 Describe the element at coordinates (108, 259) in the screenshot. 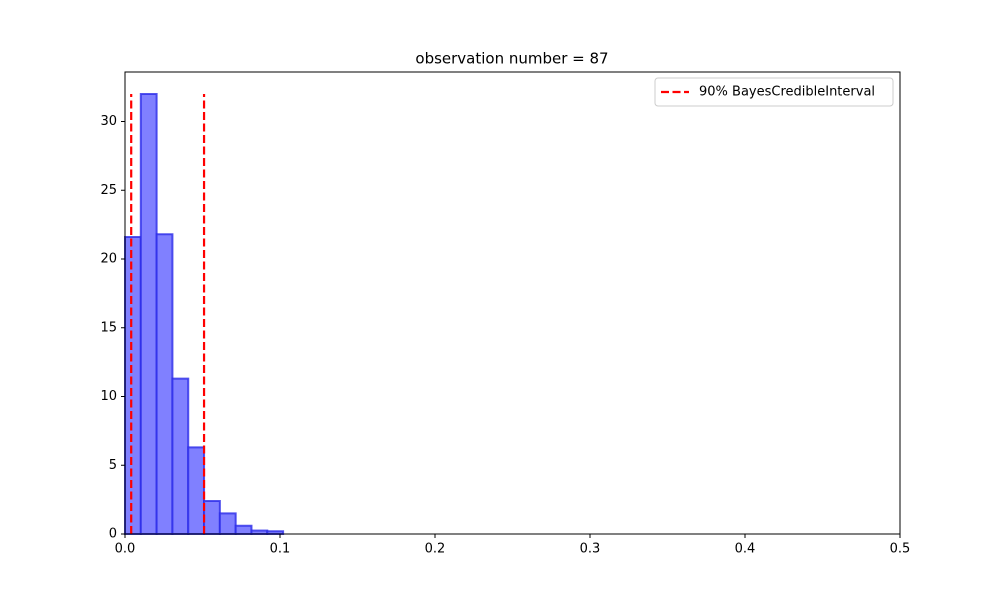

I see `y-tick-label: 20` at that location.